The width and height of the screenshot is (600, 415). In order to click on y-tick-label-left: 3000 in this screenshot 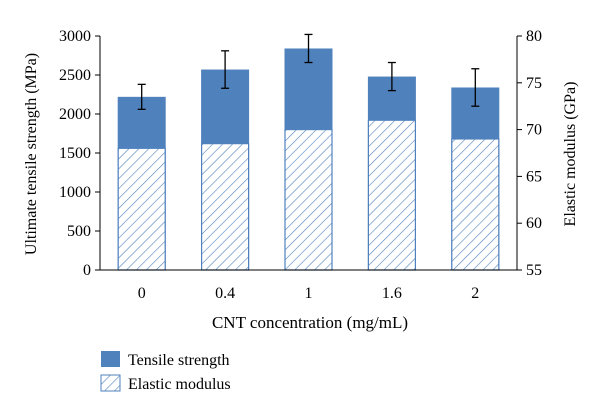, I will do `click(75, 36)`.